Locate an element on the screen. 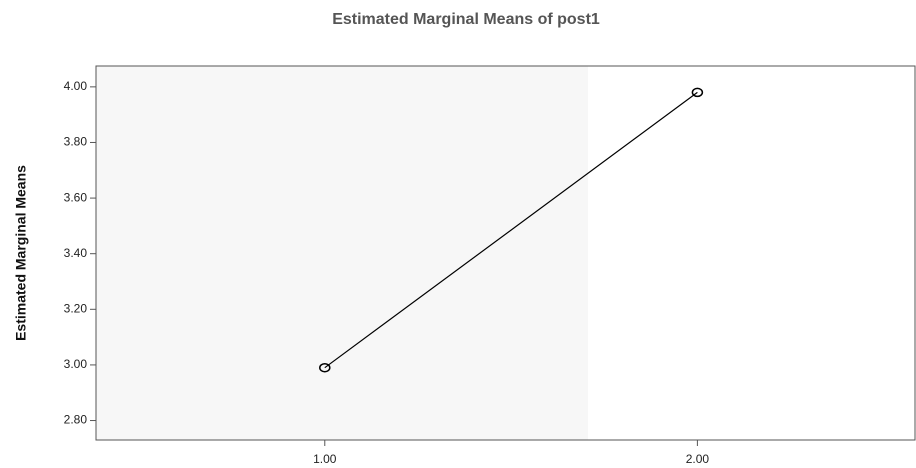 The image size is (916, 468). y-tick-label: 2.80 is located at coordinates (76, 420).